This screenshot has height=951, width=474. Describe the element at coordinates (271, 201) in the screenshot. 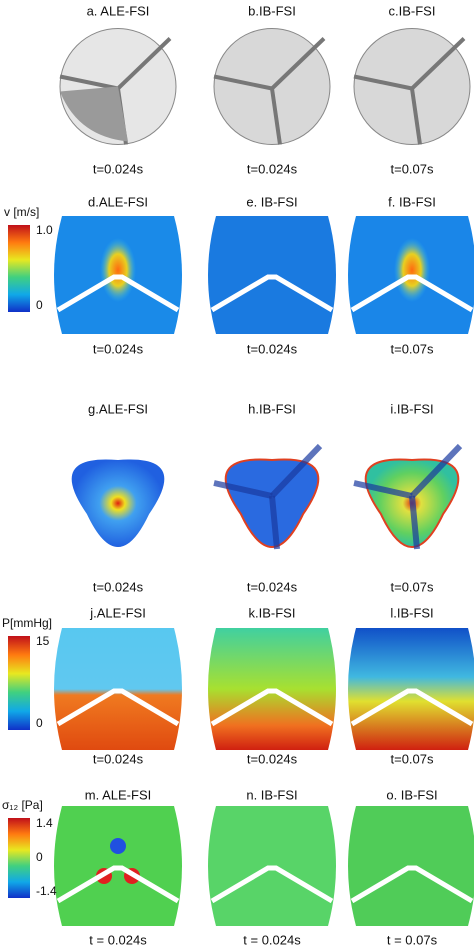

I see `panel-label: e. IB-FSI` at that location.